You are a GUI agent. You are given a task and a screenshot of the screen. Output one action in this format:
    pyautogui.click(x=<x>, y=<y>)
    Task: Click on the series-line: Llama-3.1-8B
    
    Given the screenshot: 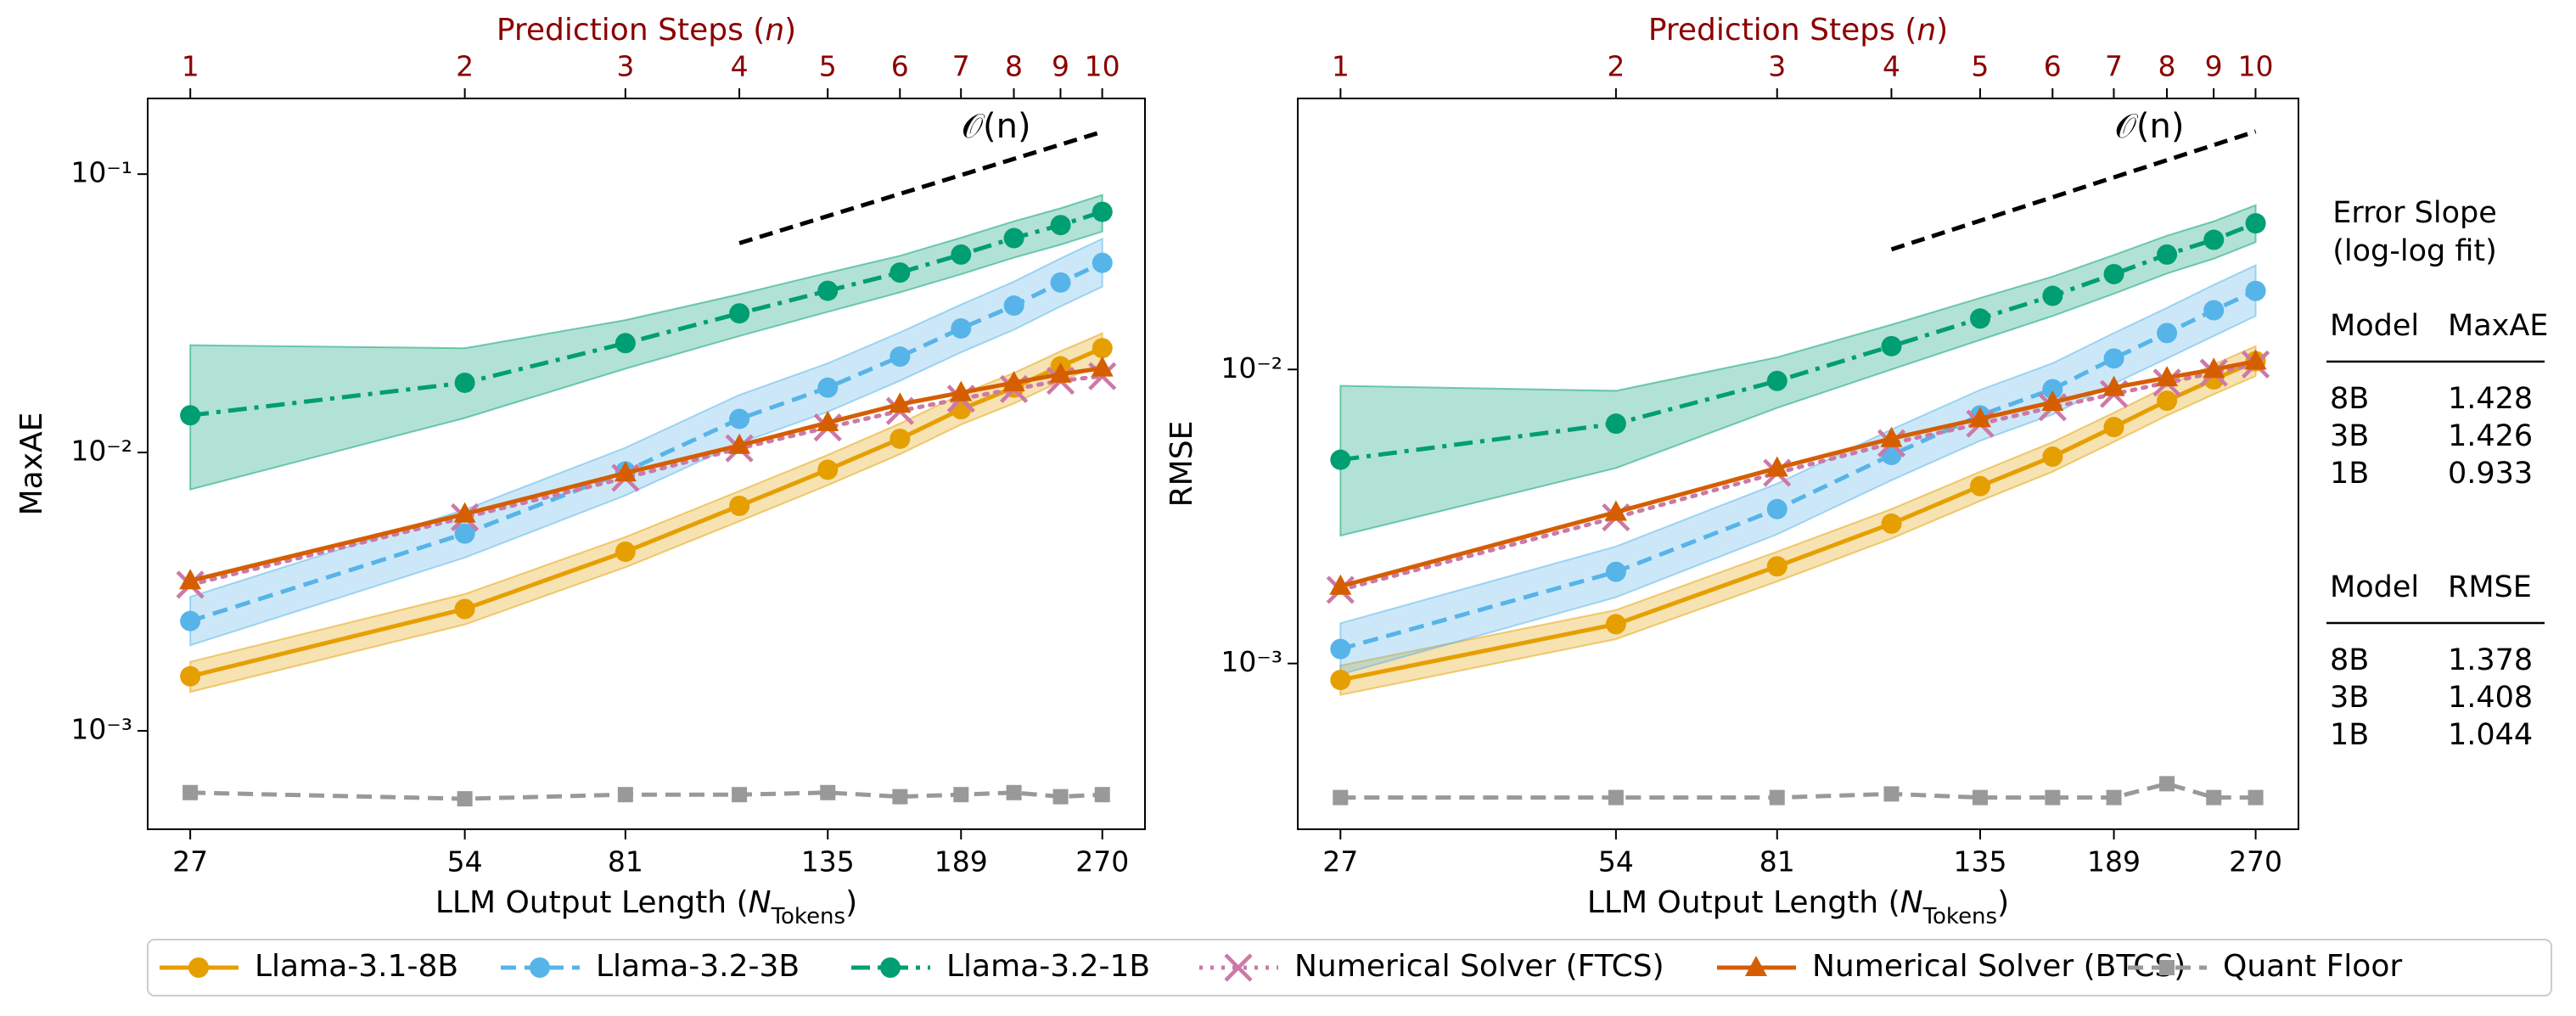 What is the action you would take?
    pyautogui.click(x=1798, y=520)
    